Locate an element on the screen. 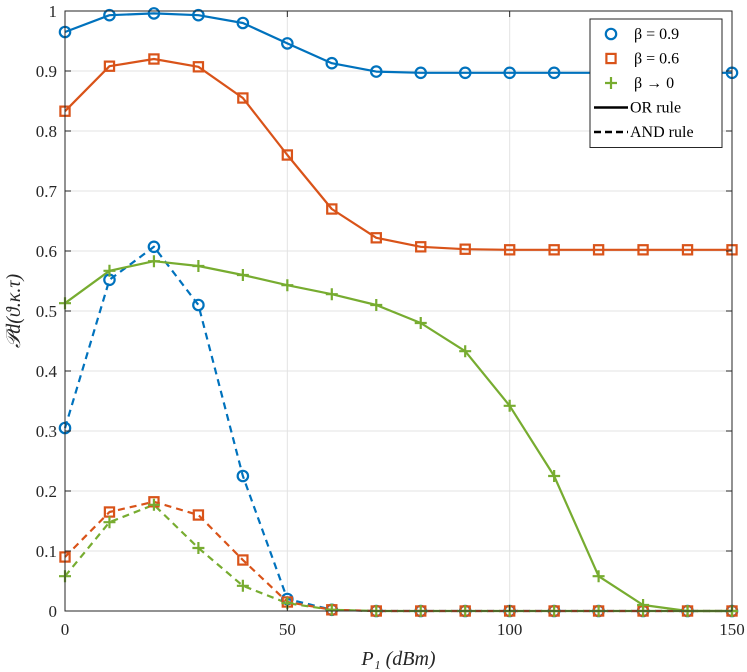 The width and height of the screenshot is (747, 672). y-tick-label: 0.6 is located at coordinates (46, 251).